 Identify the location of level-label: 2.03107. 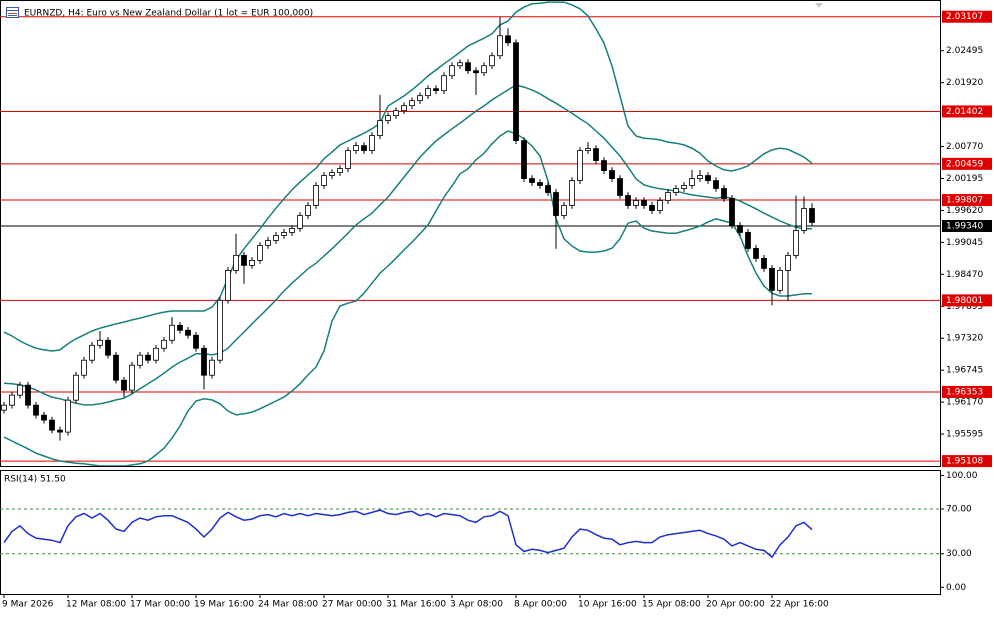
(964, 17).